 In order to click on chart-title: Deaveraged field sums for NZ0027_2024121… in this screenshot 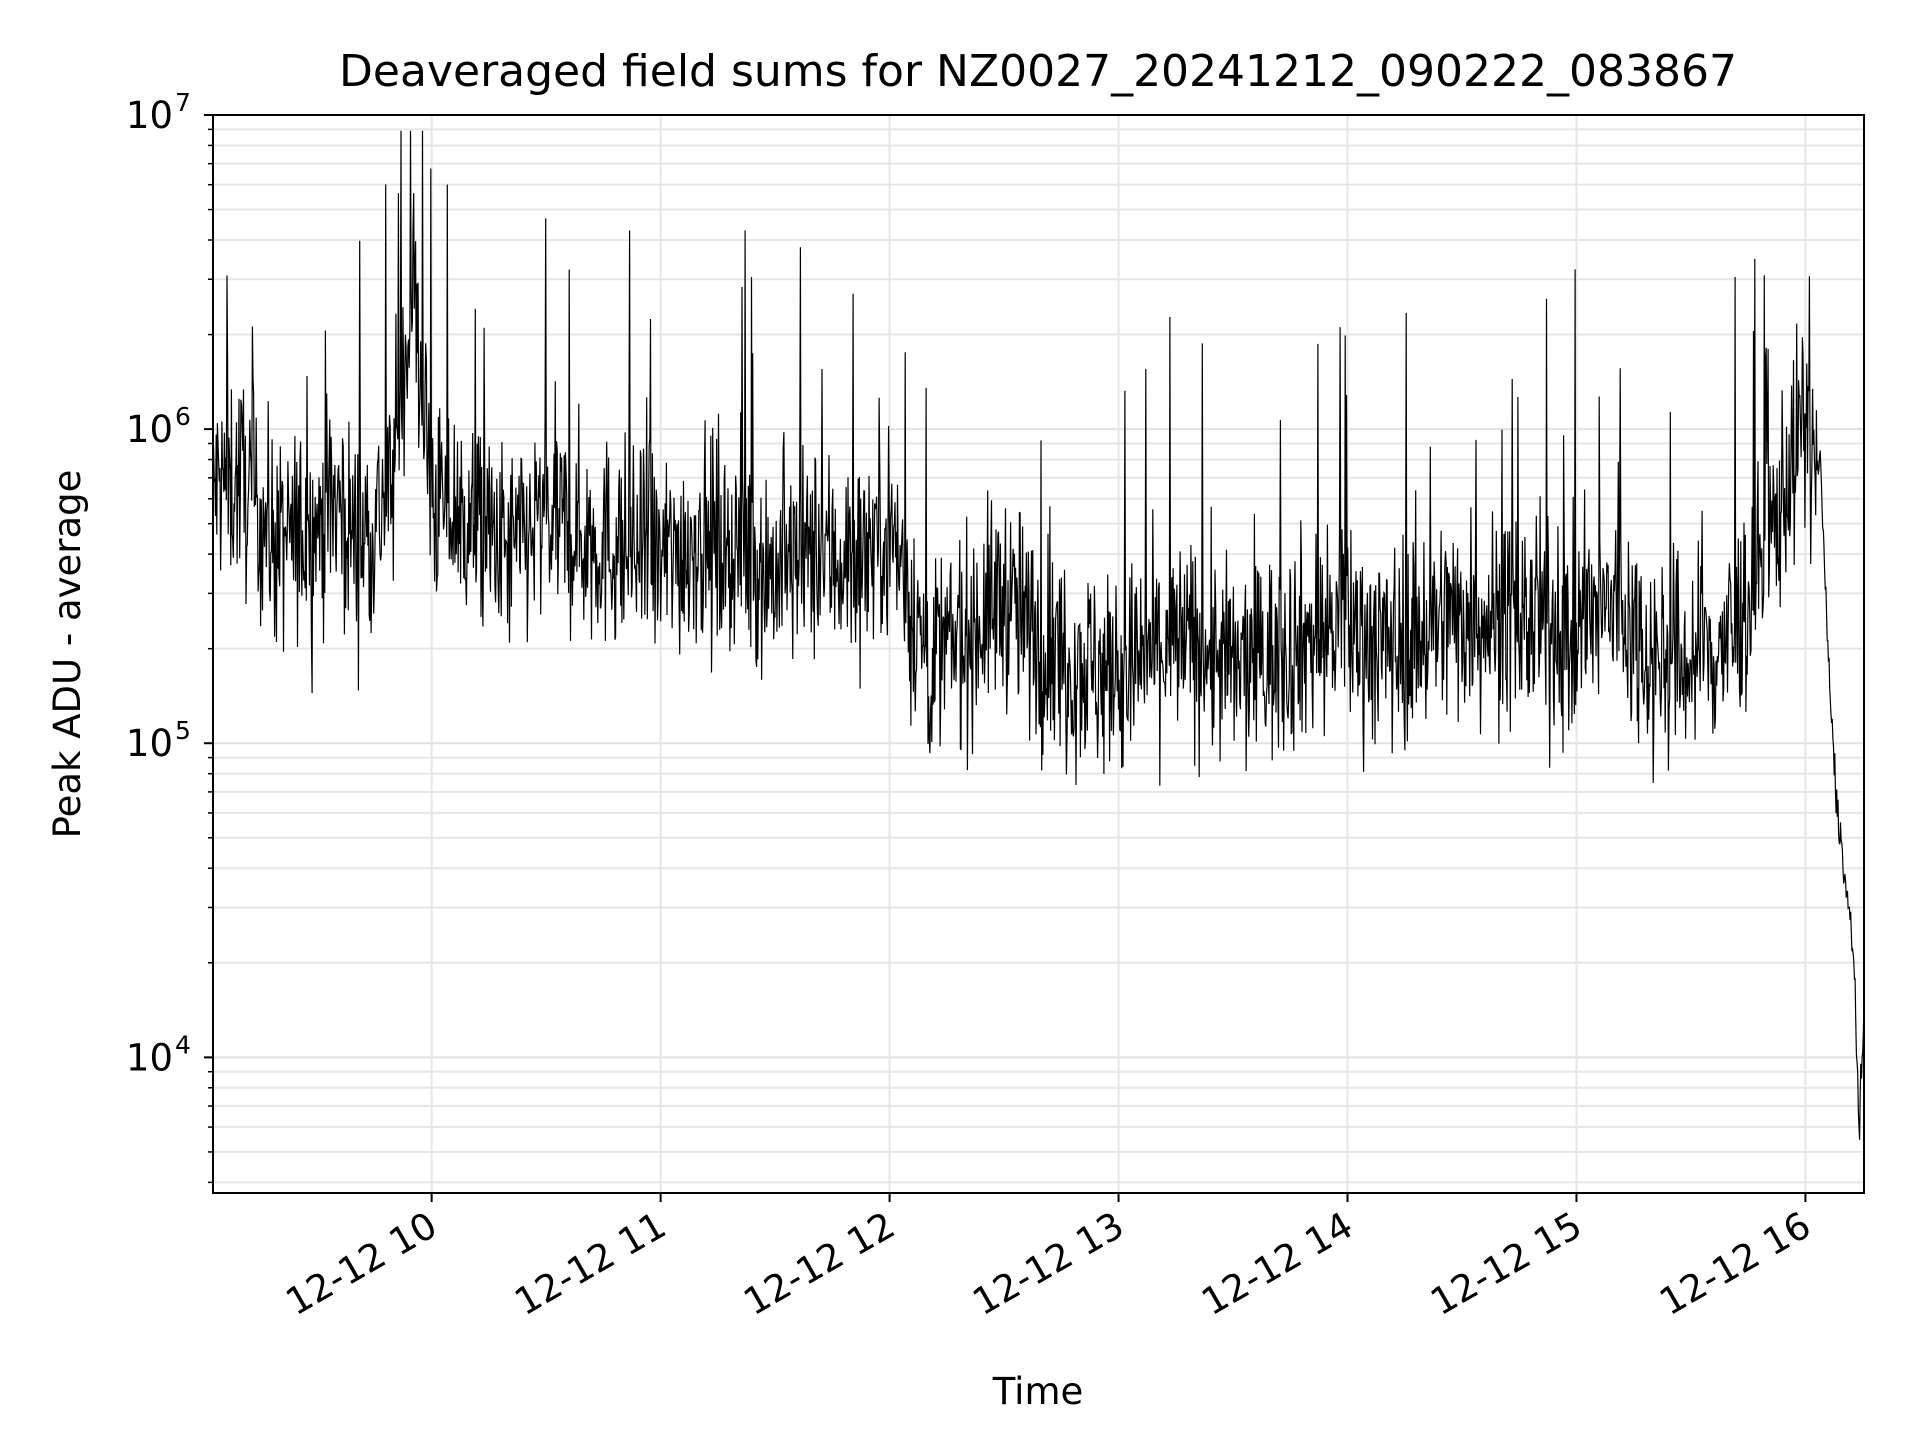, I will do `click(1038, 71)`.